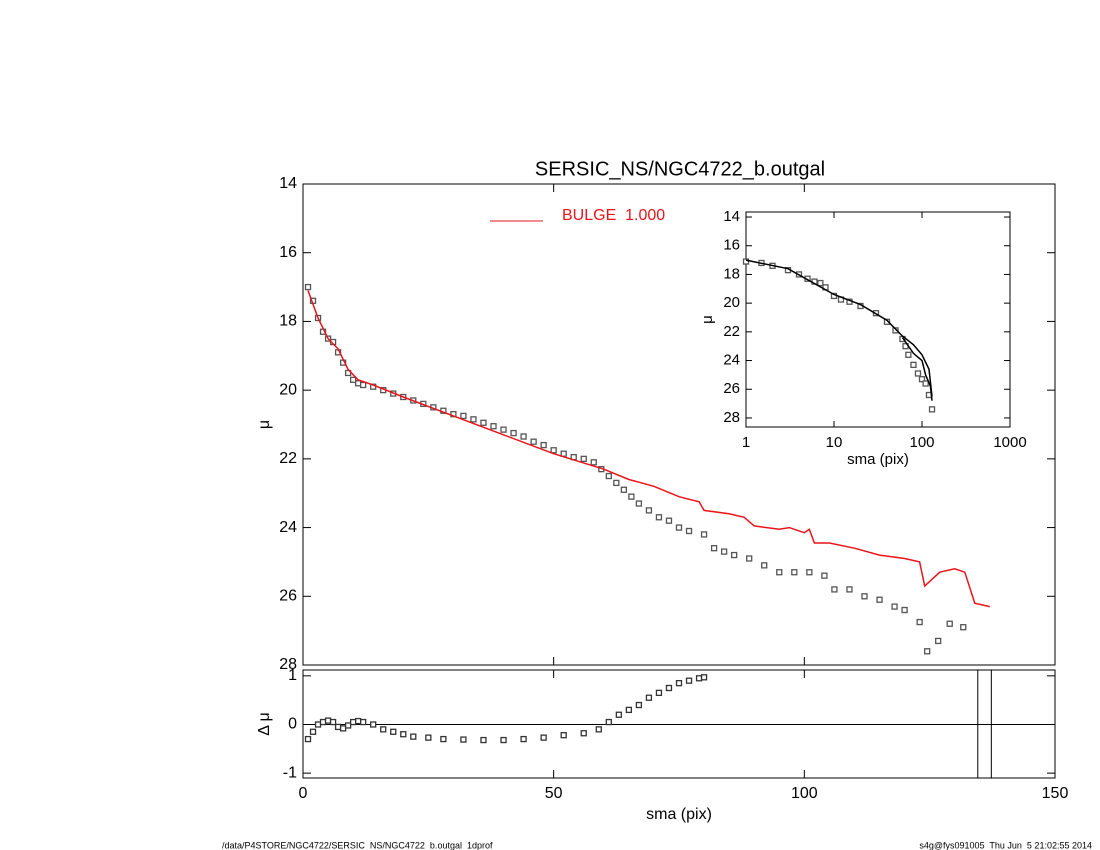  What do you see at coordinates (731, 216) in the screenshot?
I see `y-tick-label: 14` at bounding box center [731, 216].